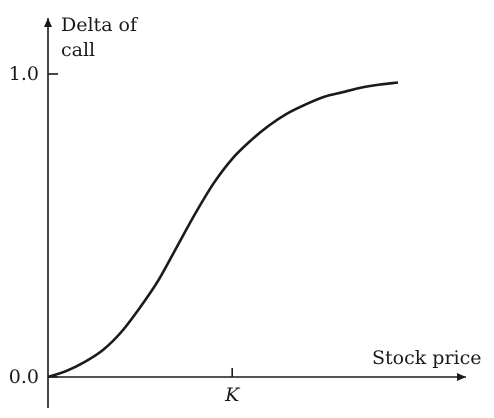 Image resolution: width=494 pixels, height=418 pixels. I want to click on x-tick-label-strike: K, so click(232, 395).